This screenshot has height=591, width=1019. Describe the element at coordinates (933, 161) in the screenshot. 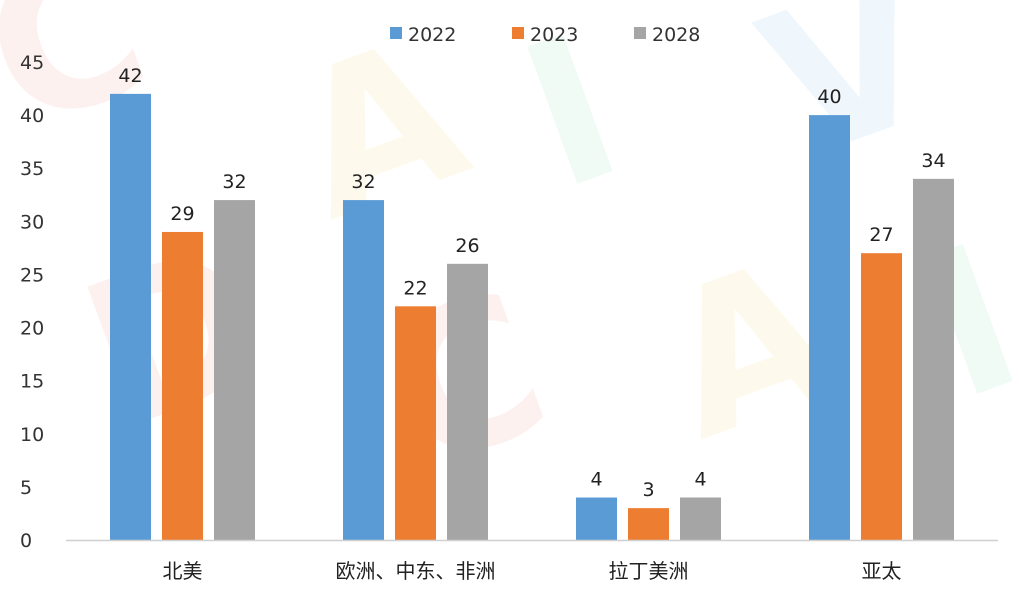

I see `data-label-2028: 34` at that location.